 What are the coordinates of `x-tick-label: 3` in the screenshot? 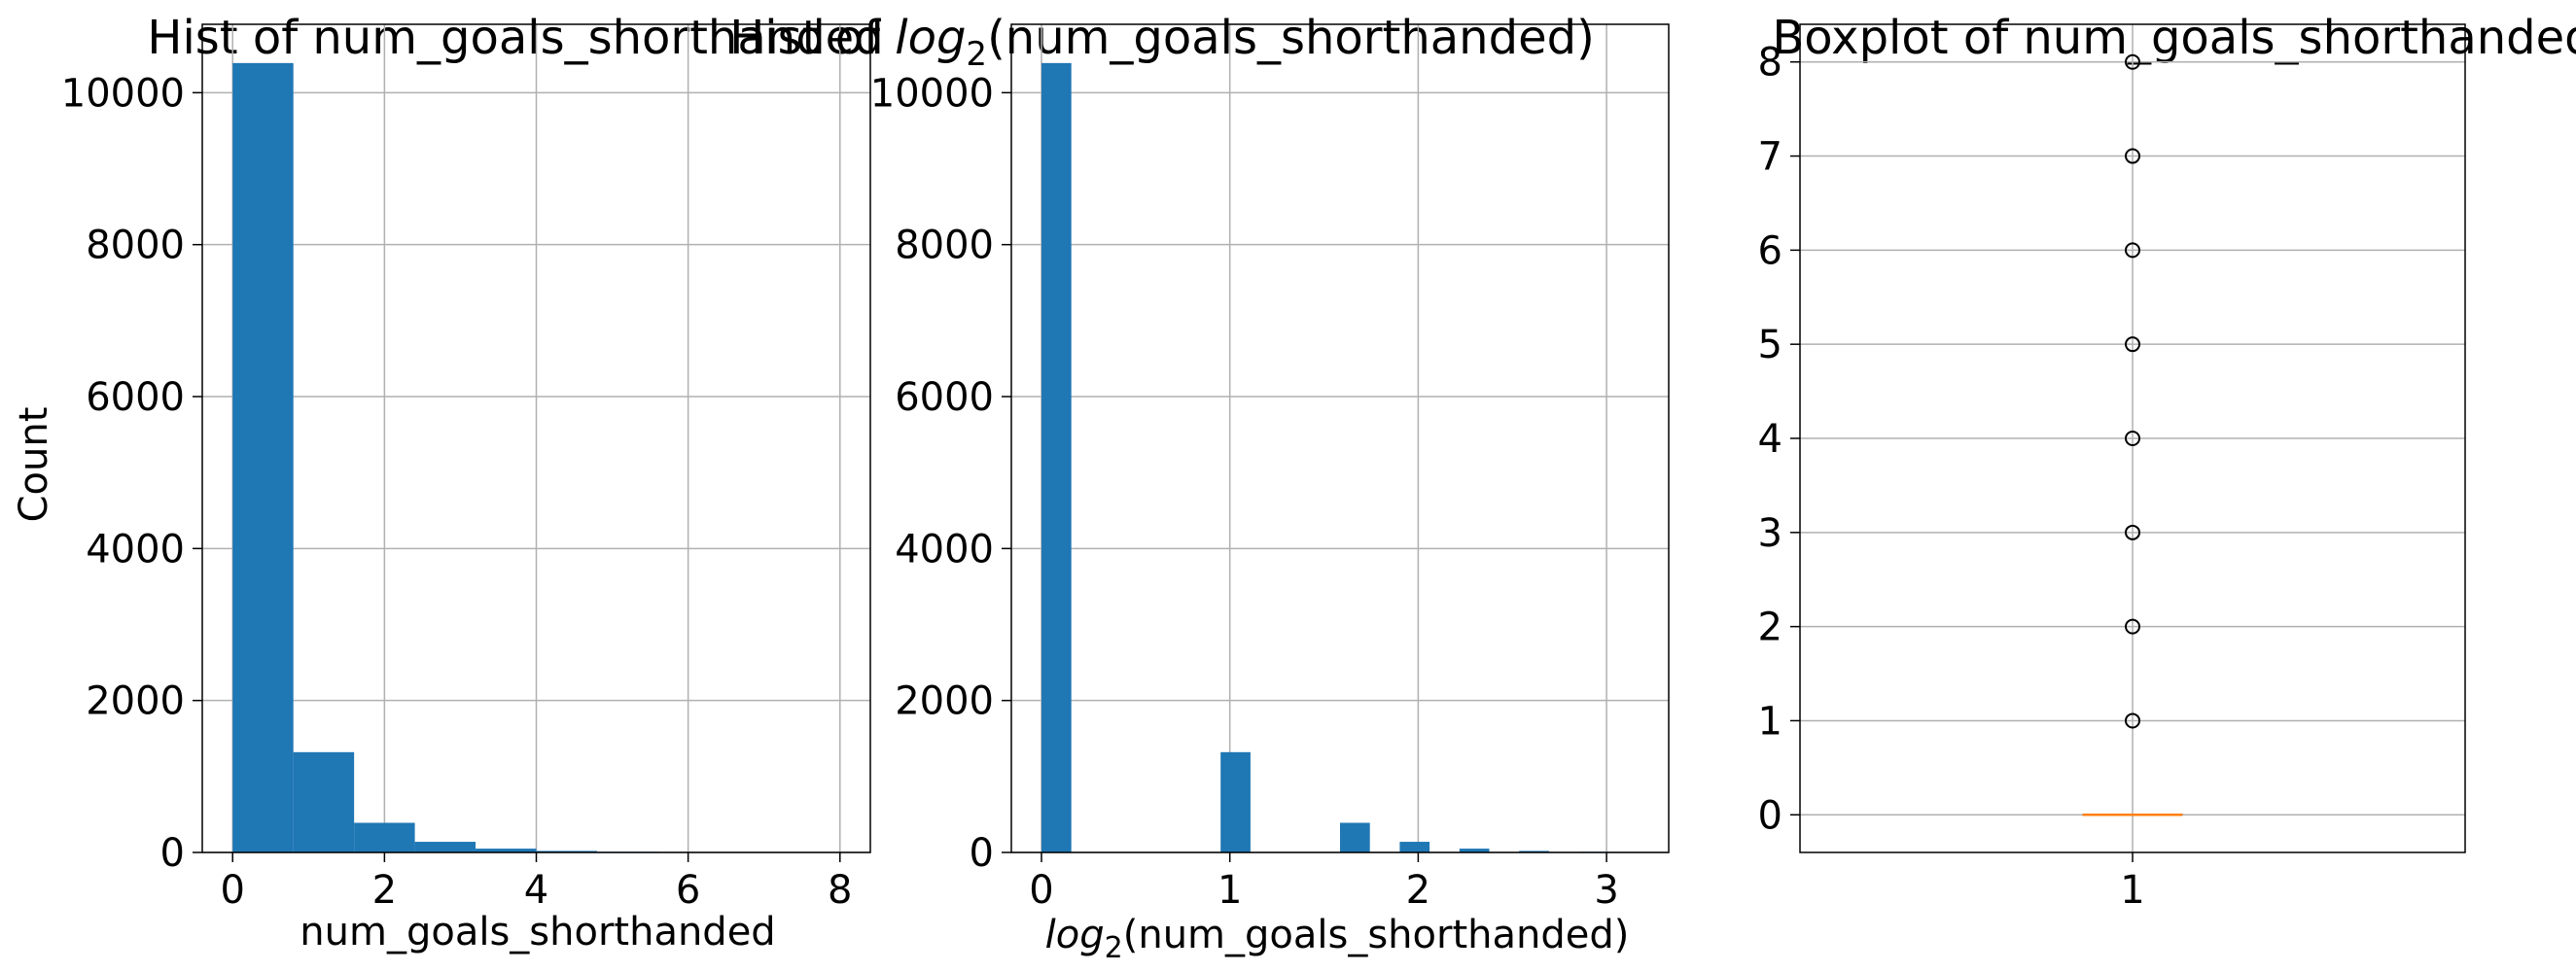 It's located at (1606, 890).